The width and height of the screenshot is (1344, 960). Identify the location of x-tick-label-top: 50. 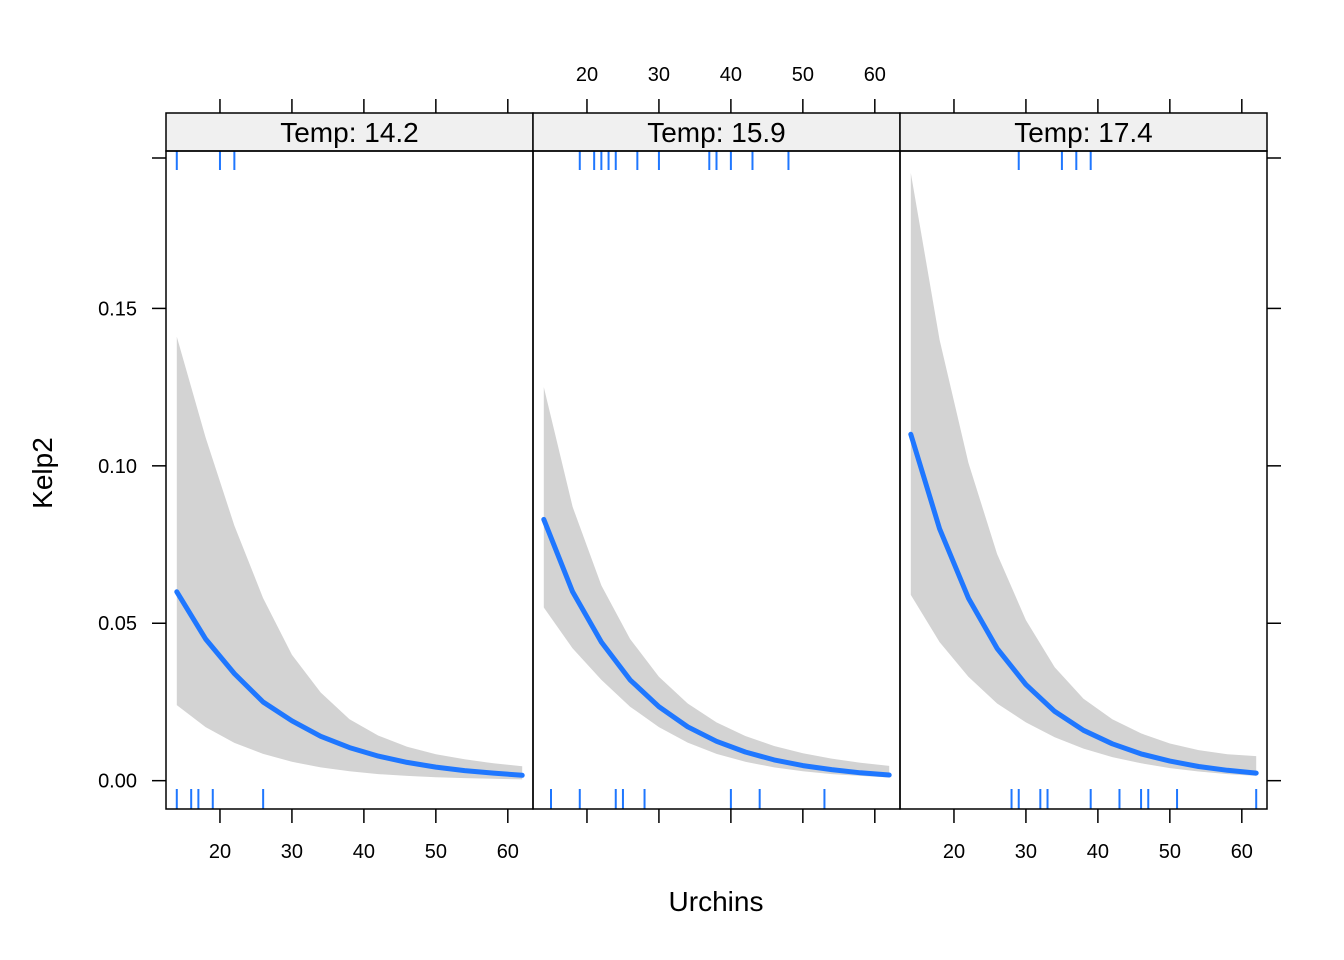
(803, 75).